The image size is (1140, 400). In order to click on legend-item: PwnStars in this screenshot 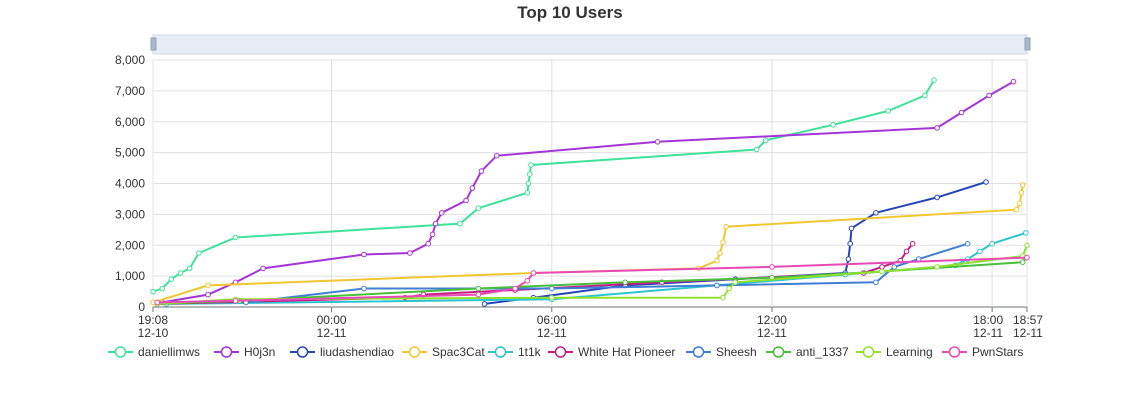, I will do `click(982, 352)`.